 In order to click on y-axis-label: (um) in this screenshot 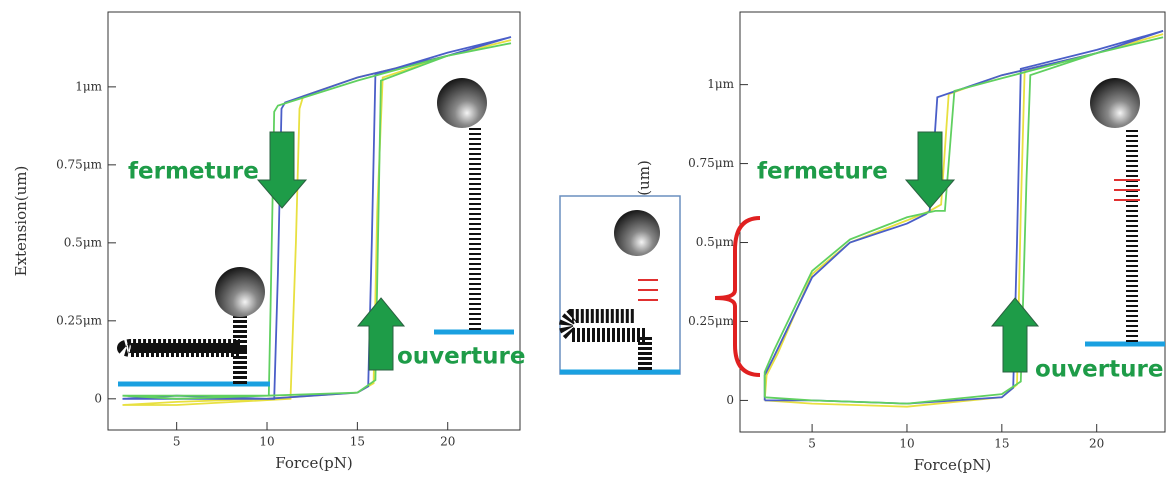, I will do `click(644, 178)`.